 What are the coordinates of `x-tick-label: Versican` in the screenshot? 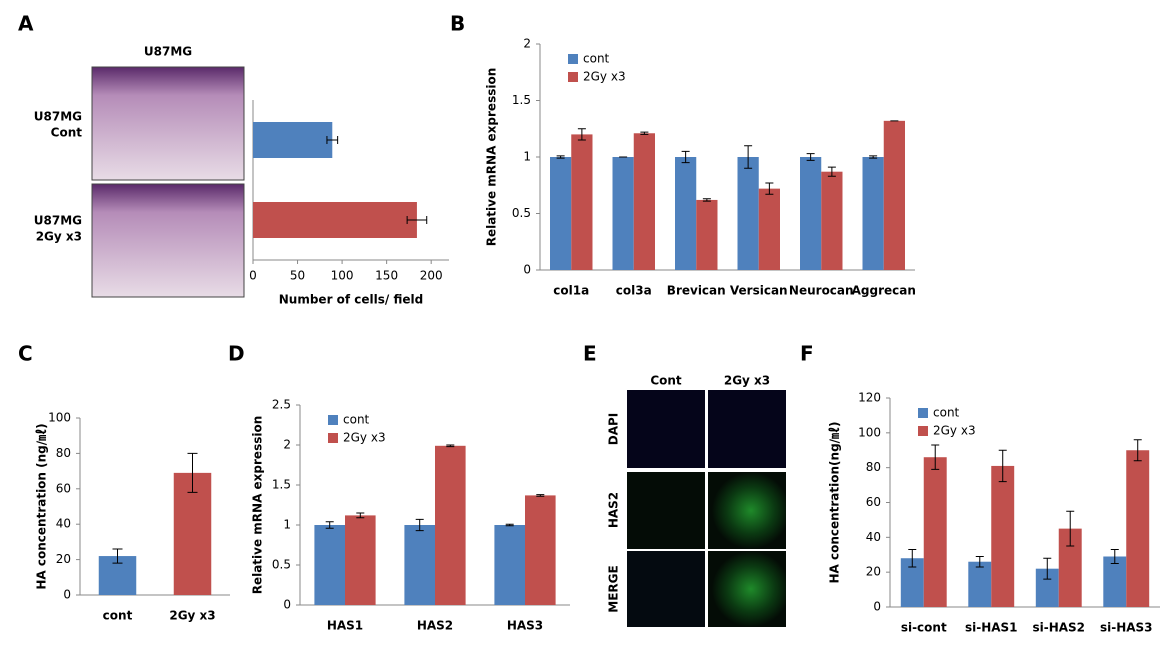 It's located at (759, 291).